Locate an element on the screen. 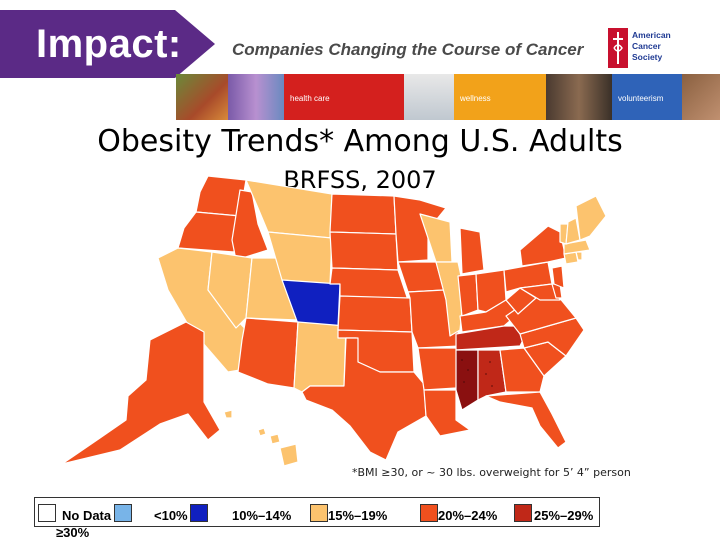 The image size is (720, 540). legend-frame is located at coordinates (317, 512).